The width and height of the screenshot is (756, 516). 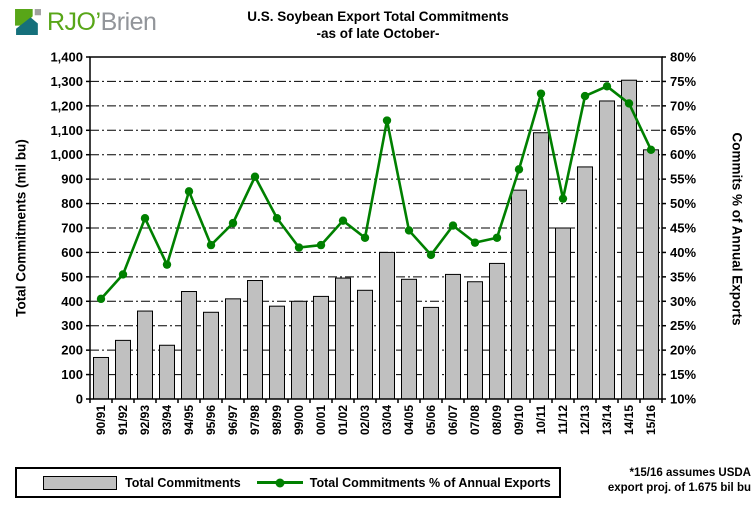 I want to click on right-tick-label: 60%, so click(x=683, y=154).